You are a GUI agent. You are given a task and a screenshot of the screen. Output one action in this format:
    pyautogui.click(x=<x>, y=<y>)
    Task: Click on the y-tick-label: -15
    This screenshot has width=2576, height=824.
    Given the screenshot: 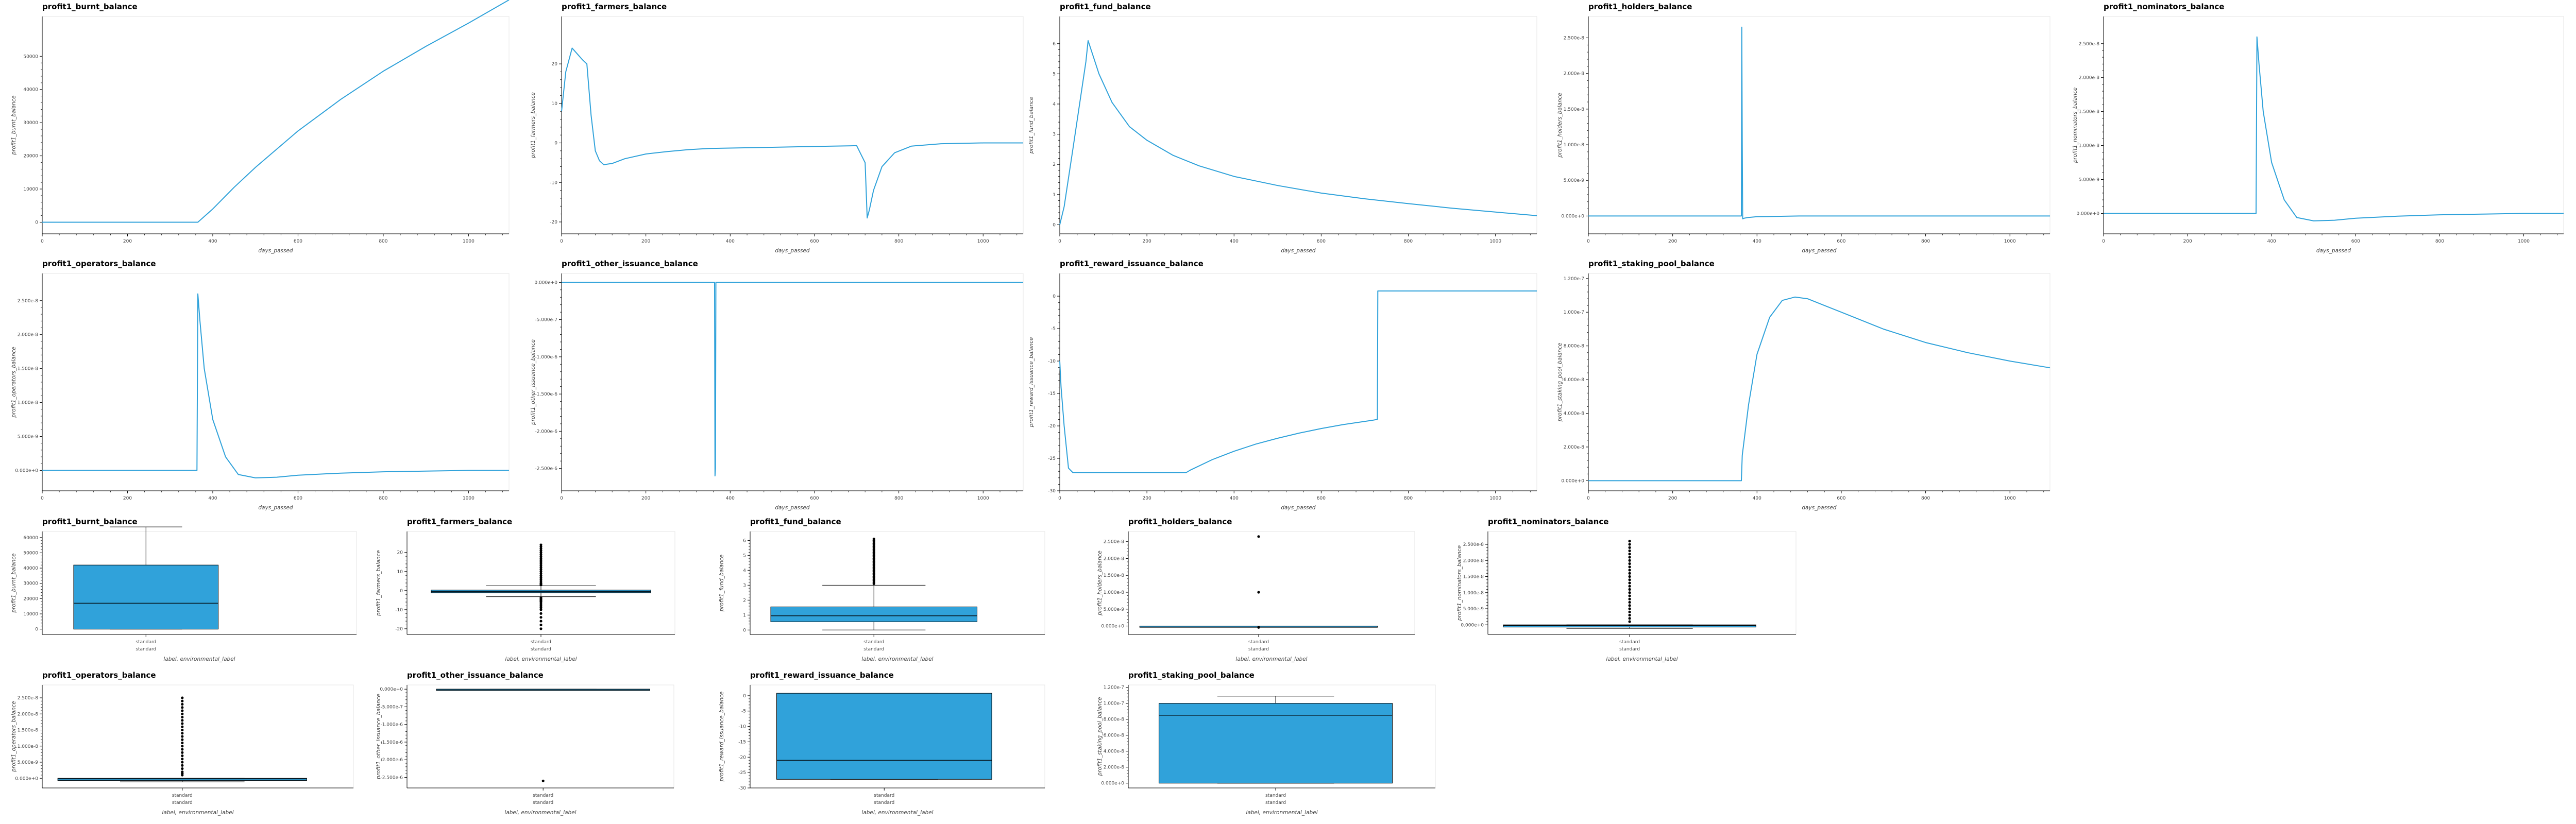 What is the action you would take?
    pyautogui.click(x=1052, y=394)
    